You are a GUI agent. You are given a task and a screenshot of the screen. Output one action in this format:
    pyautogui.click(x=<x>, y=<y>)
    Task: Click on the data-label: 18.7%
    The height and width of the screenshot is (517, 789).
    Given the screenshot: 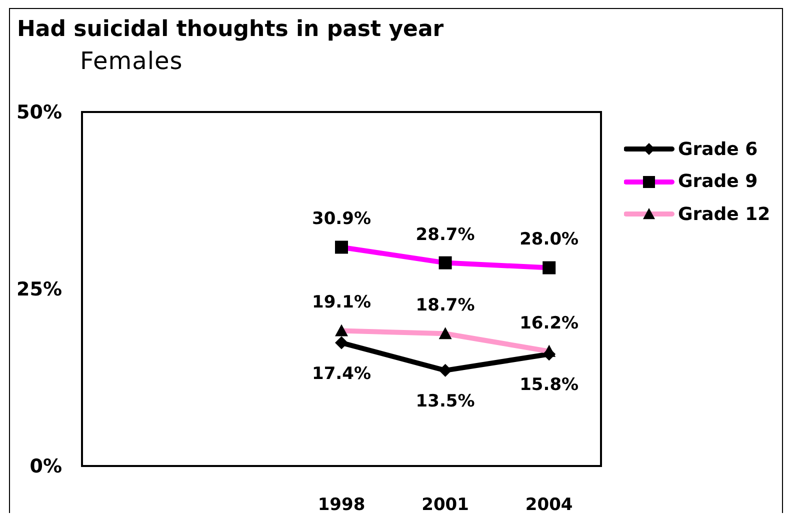 What is the action you would take?
    pyautogui.click(x=445, y=306)
    